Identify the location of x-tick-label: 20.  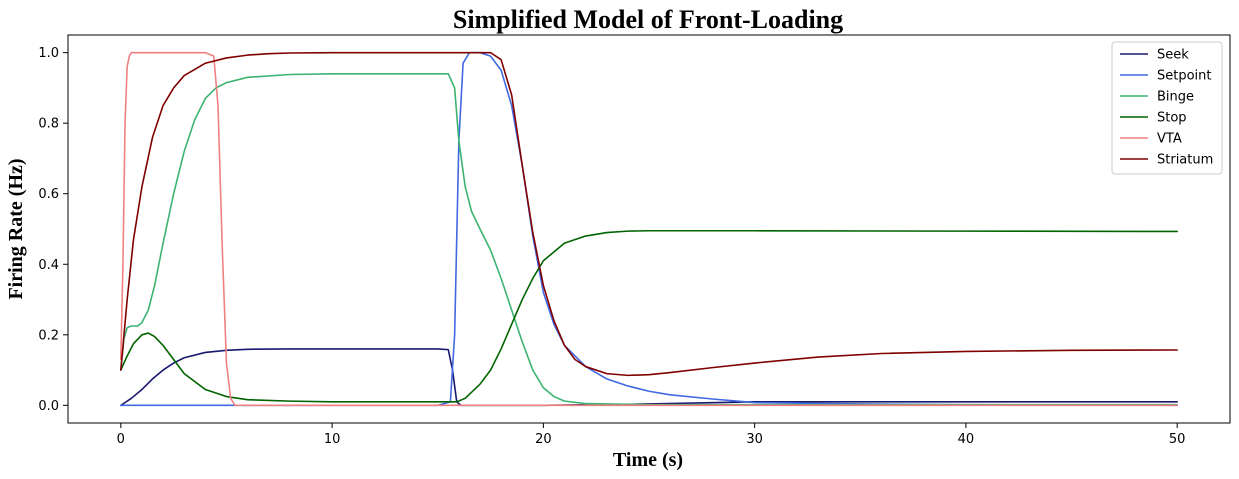
(543, 439).